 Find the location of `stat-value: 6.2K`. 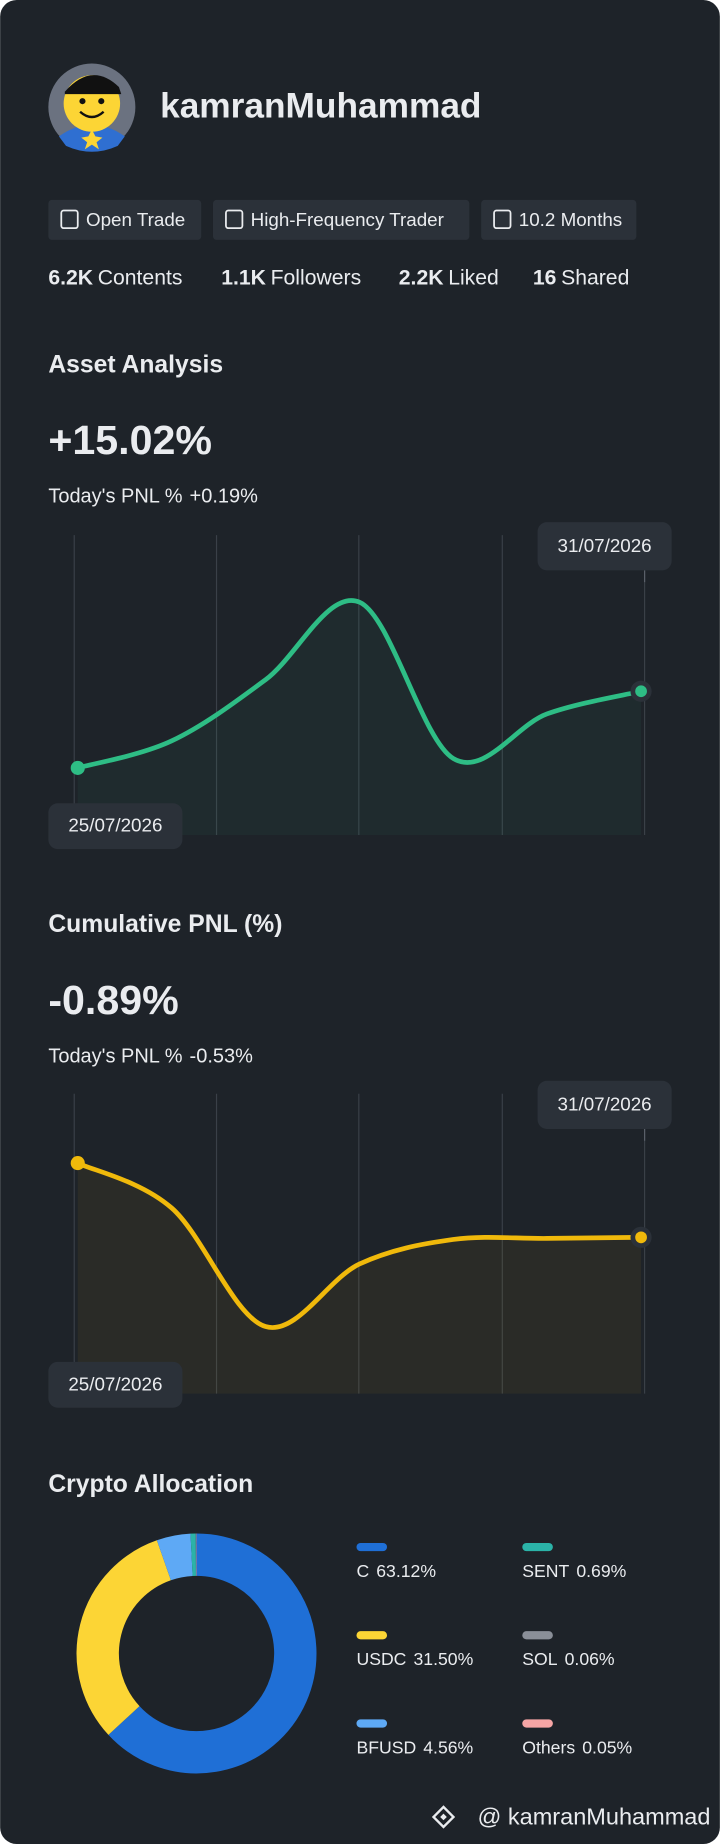

stat-value: 6.2K is located at coordinates (70, 277).